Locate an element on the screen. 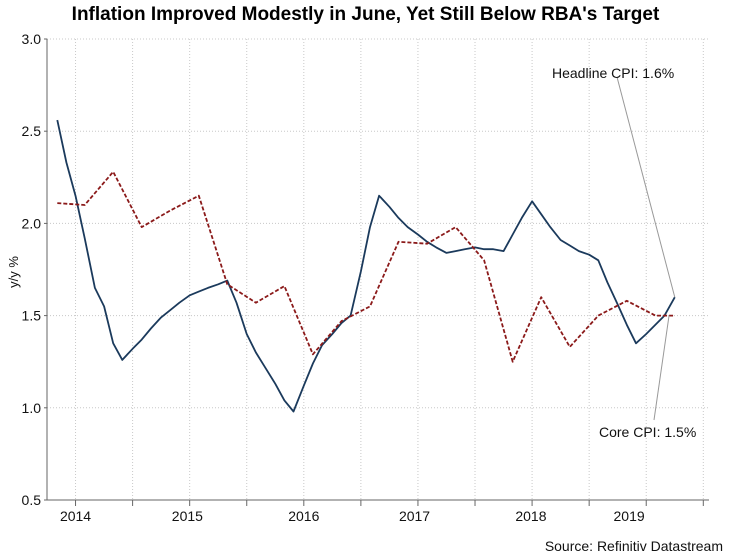  x-tick-label: 2014 is located at coordinates (75, 516).